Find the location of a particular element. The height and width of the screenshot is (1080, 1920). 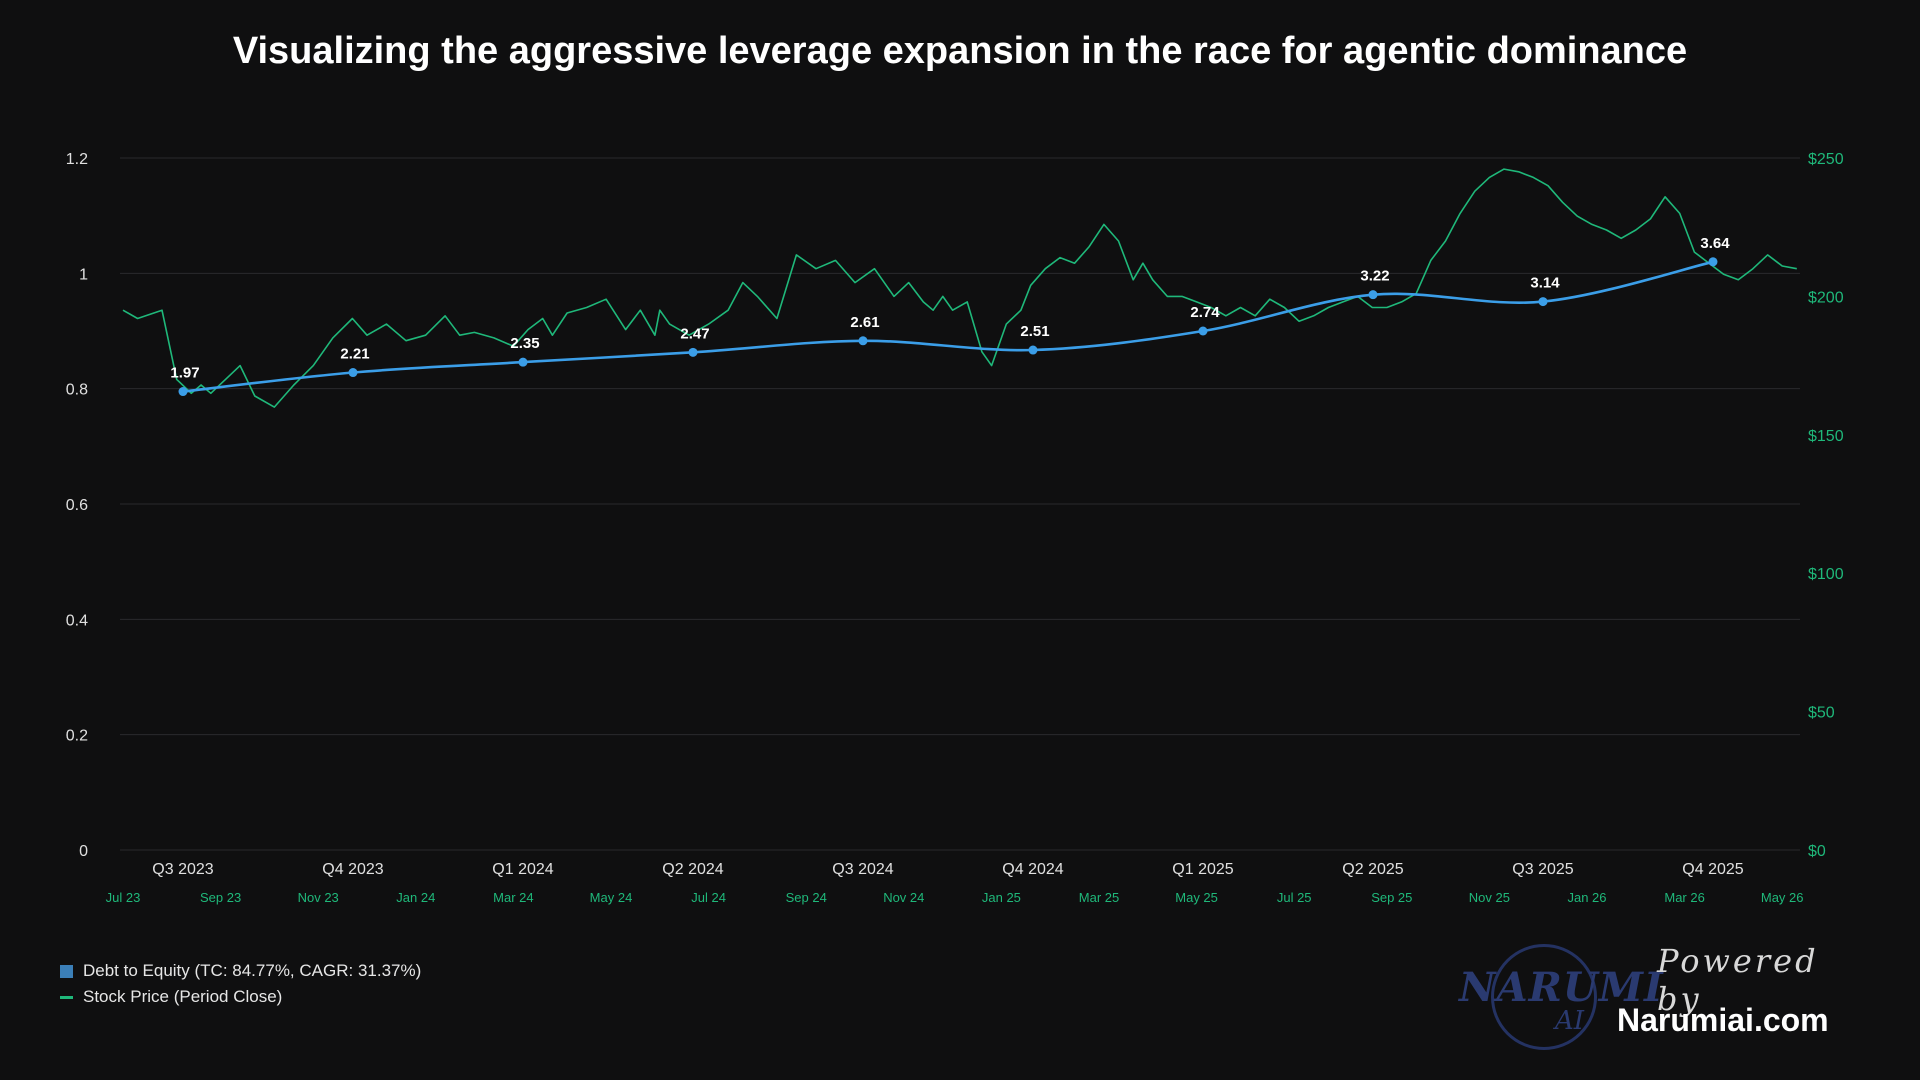

debt-to-equity-series: 1.97 2.21 2.35 2.47 2.61 2.51 2.74 3.22 3.14 3.64 is located at coordinates (950, 316).